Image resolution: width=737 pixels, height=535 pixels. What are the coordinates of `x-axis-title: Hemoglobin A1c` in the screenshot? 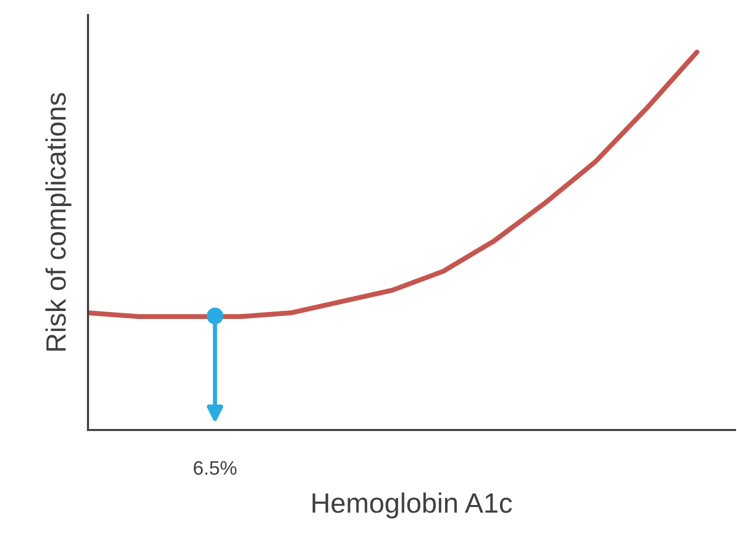 It's located at (412, 505).